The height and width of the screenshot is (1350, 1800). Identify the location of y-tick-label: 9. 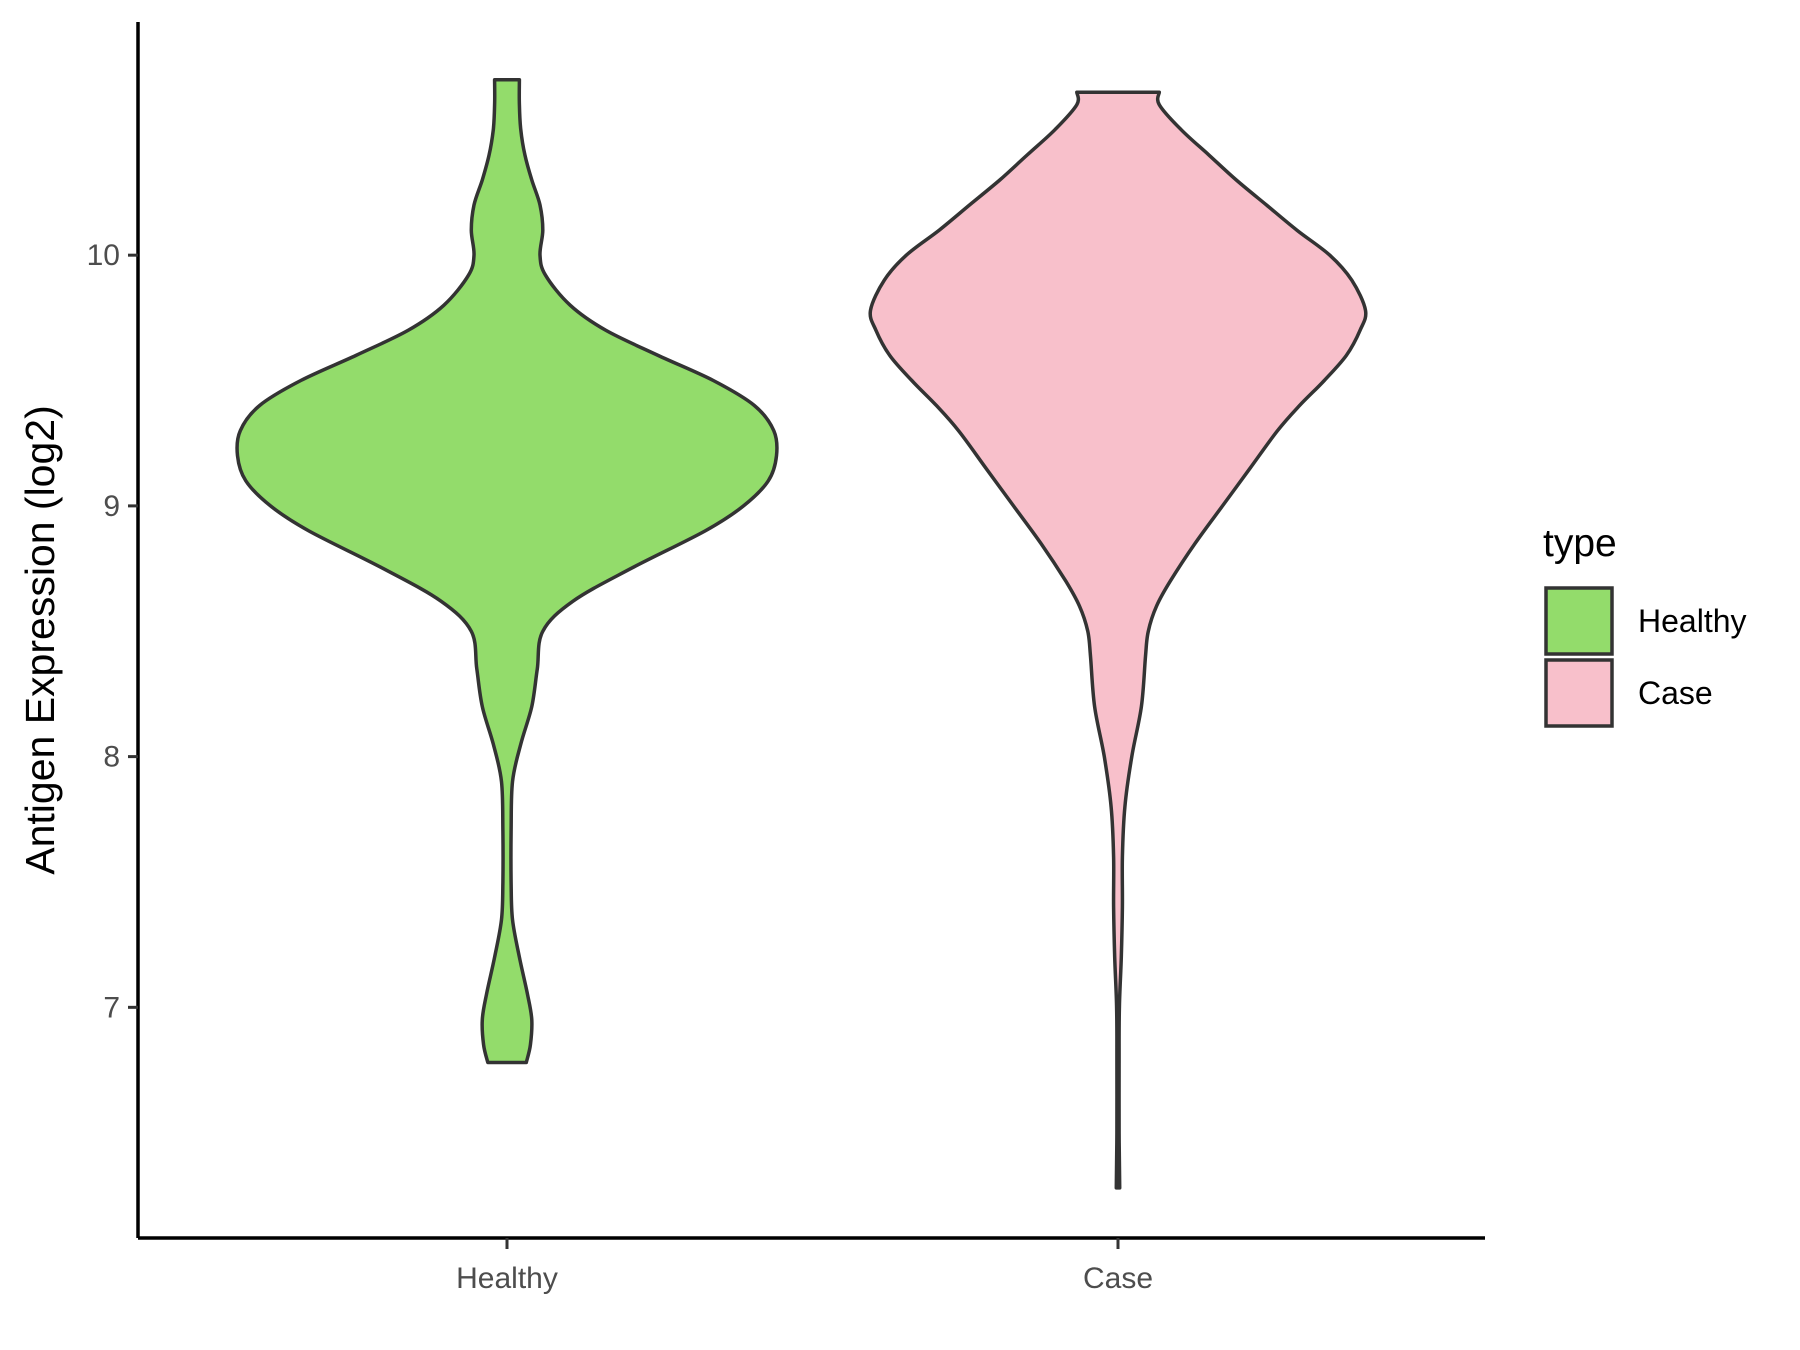
(111, 506).